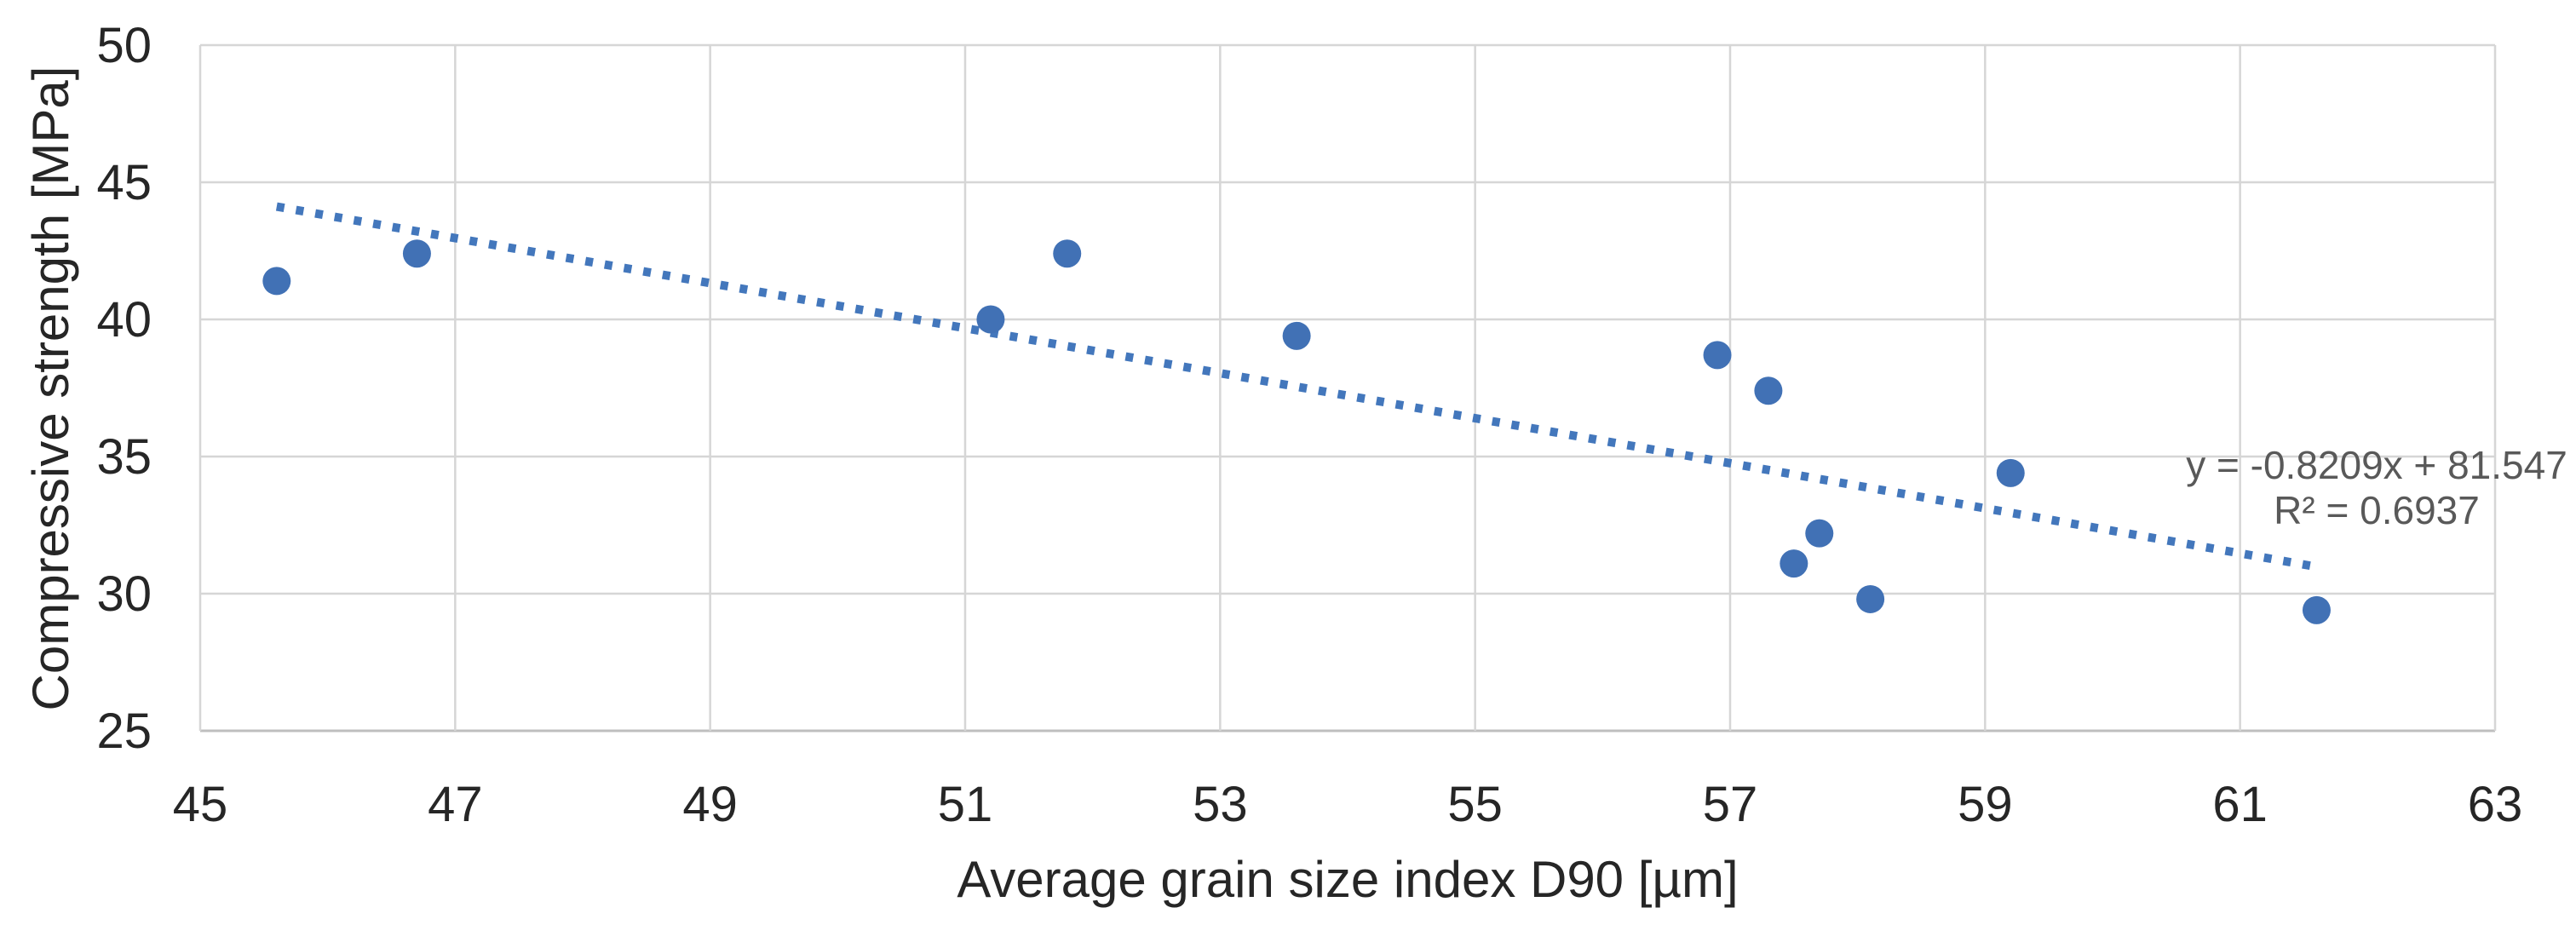  I want to click on y-tick-label: 45, so click(124, 182).